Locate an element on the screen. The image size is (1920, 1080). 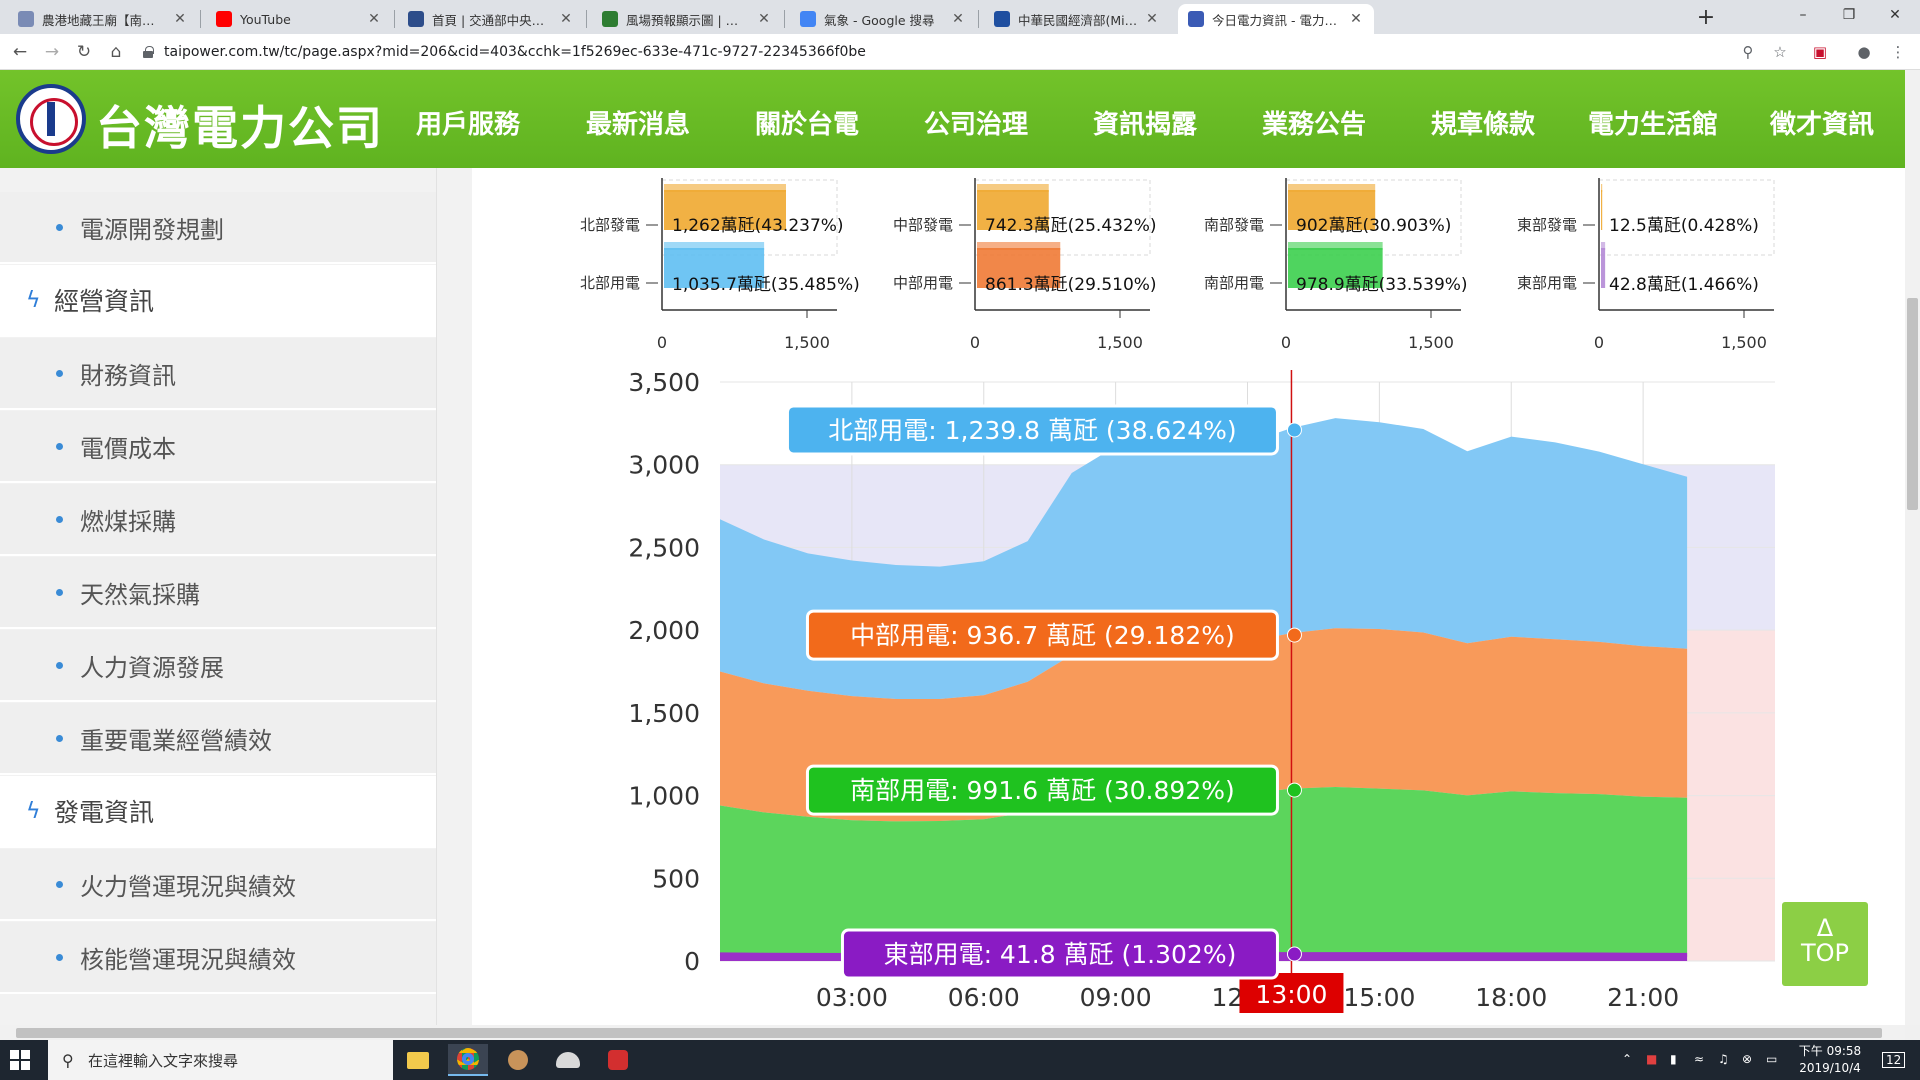
tab-title: 今日電力資訊 - 電力供需資訊 - 台灣電力公司 is located at coordinates (1277, 20).